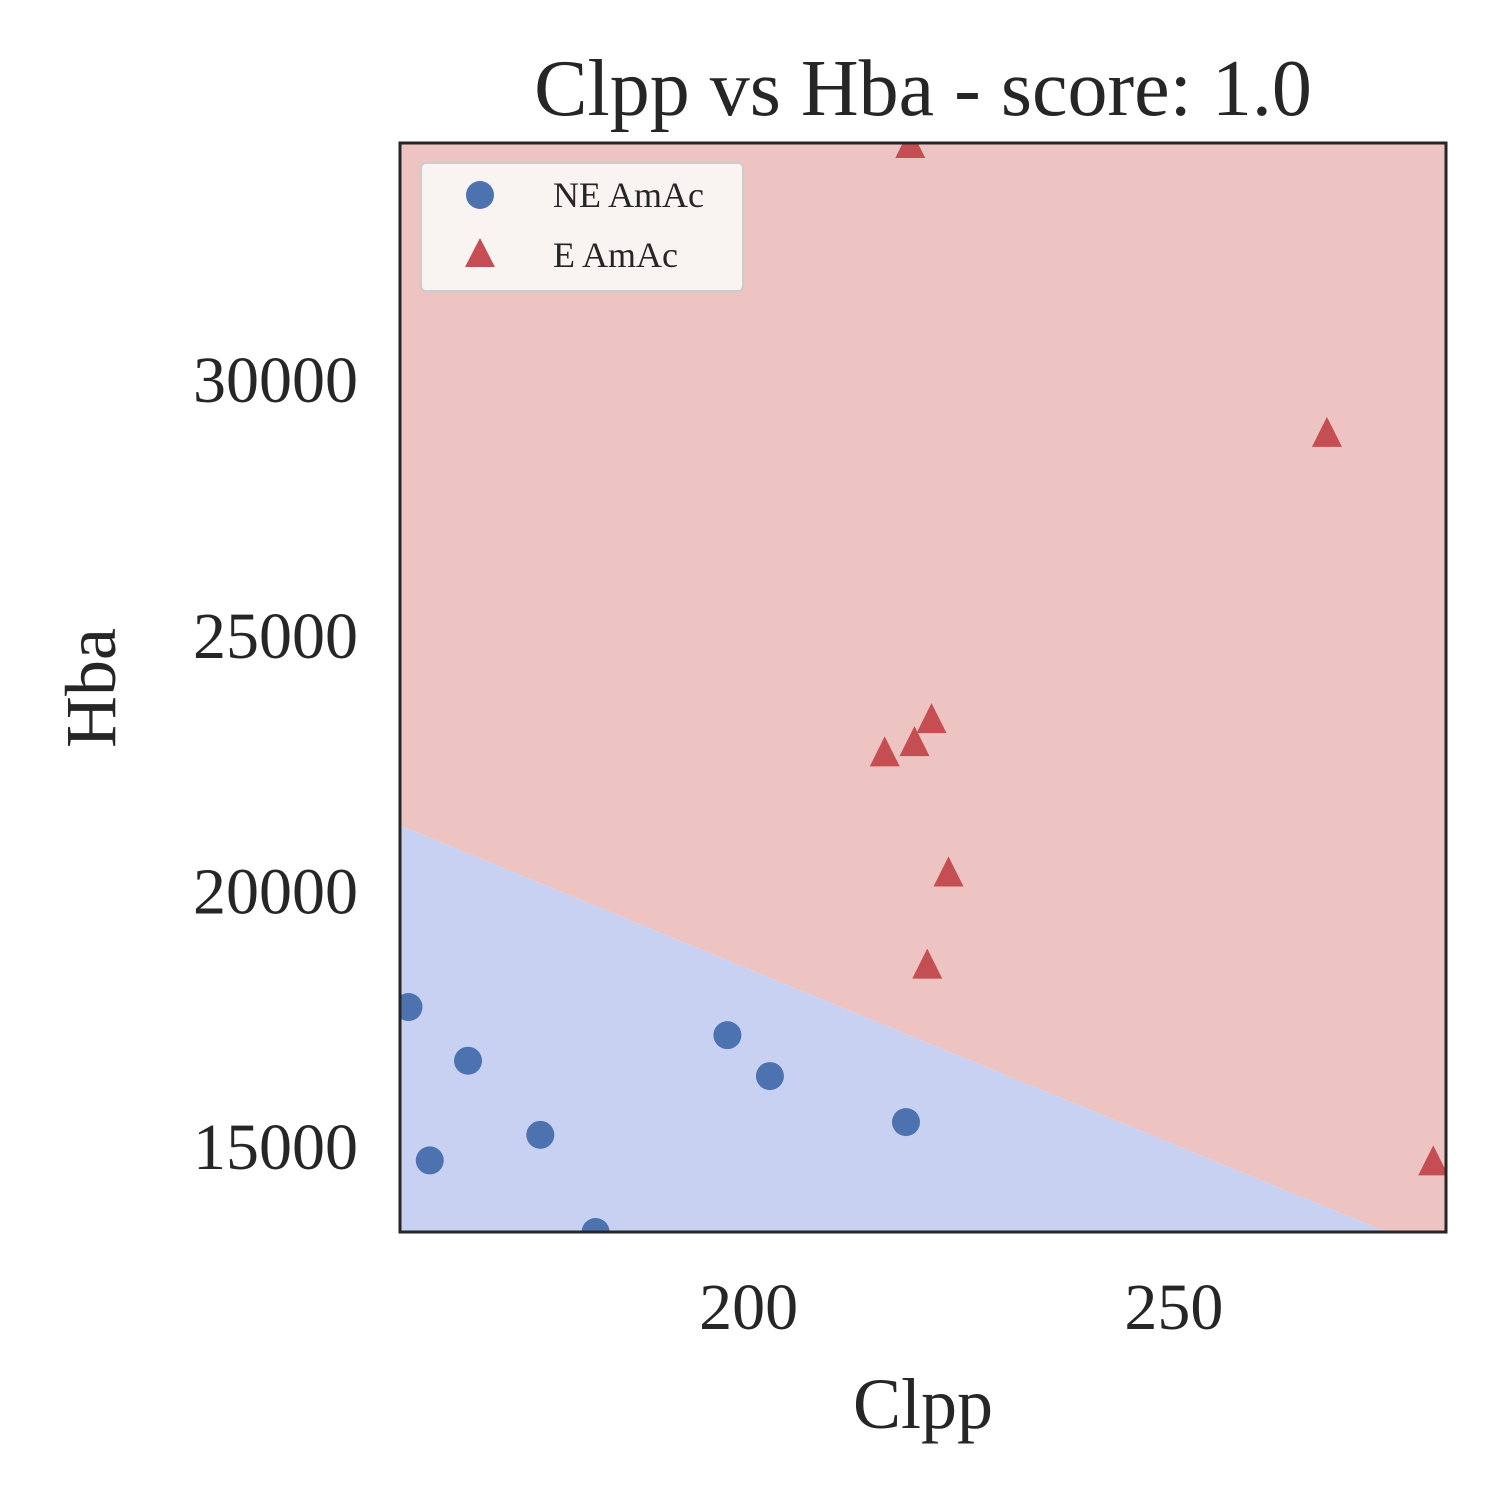 The image size is (1500, 1500). Describe the element at coordinates (480, 195) in the screenshot. I see `legend-ne-amac-marker` at that location.